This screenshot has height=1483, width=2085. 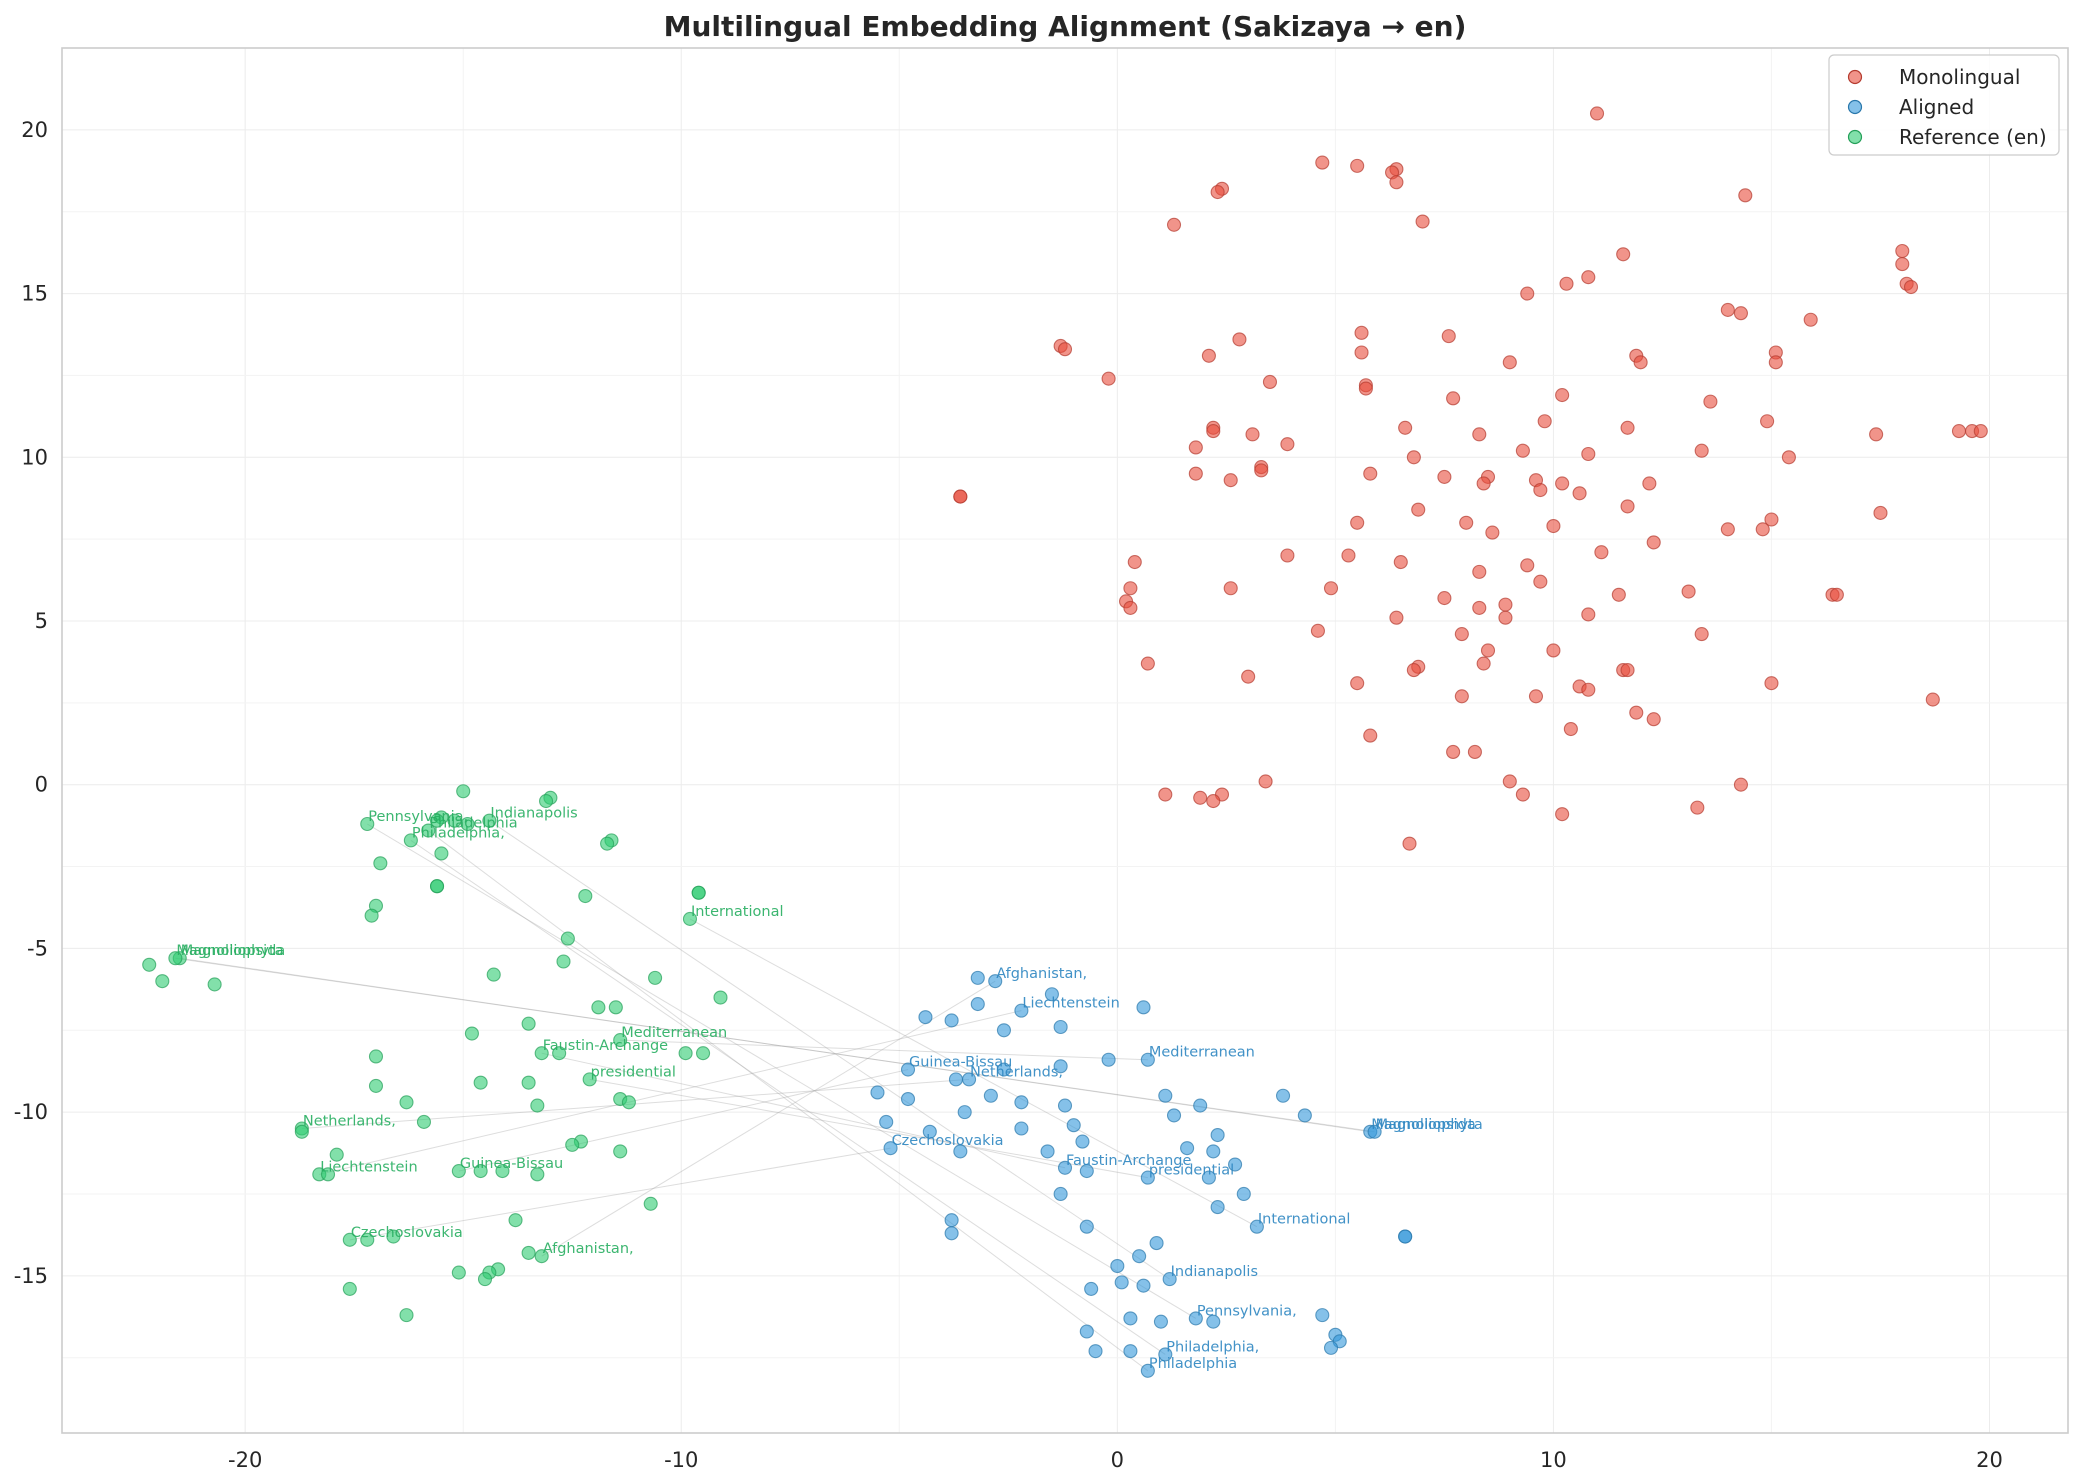 I want to click on legend-marker-aligned, so click(x=1855, y=107).